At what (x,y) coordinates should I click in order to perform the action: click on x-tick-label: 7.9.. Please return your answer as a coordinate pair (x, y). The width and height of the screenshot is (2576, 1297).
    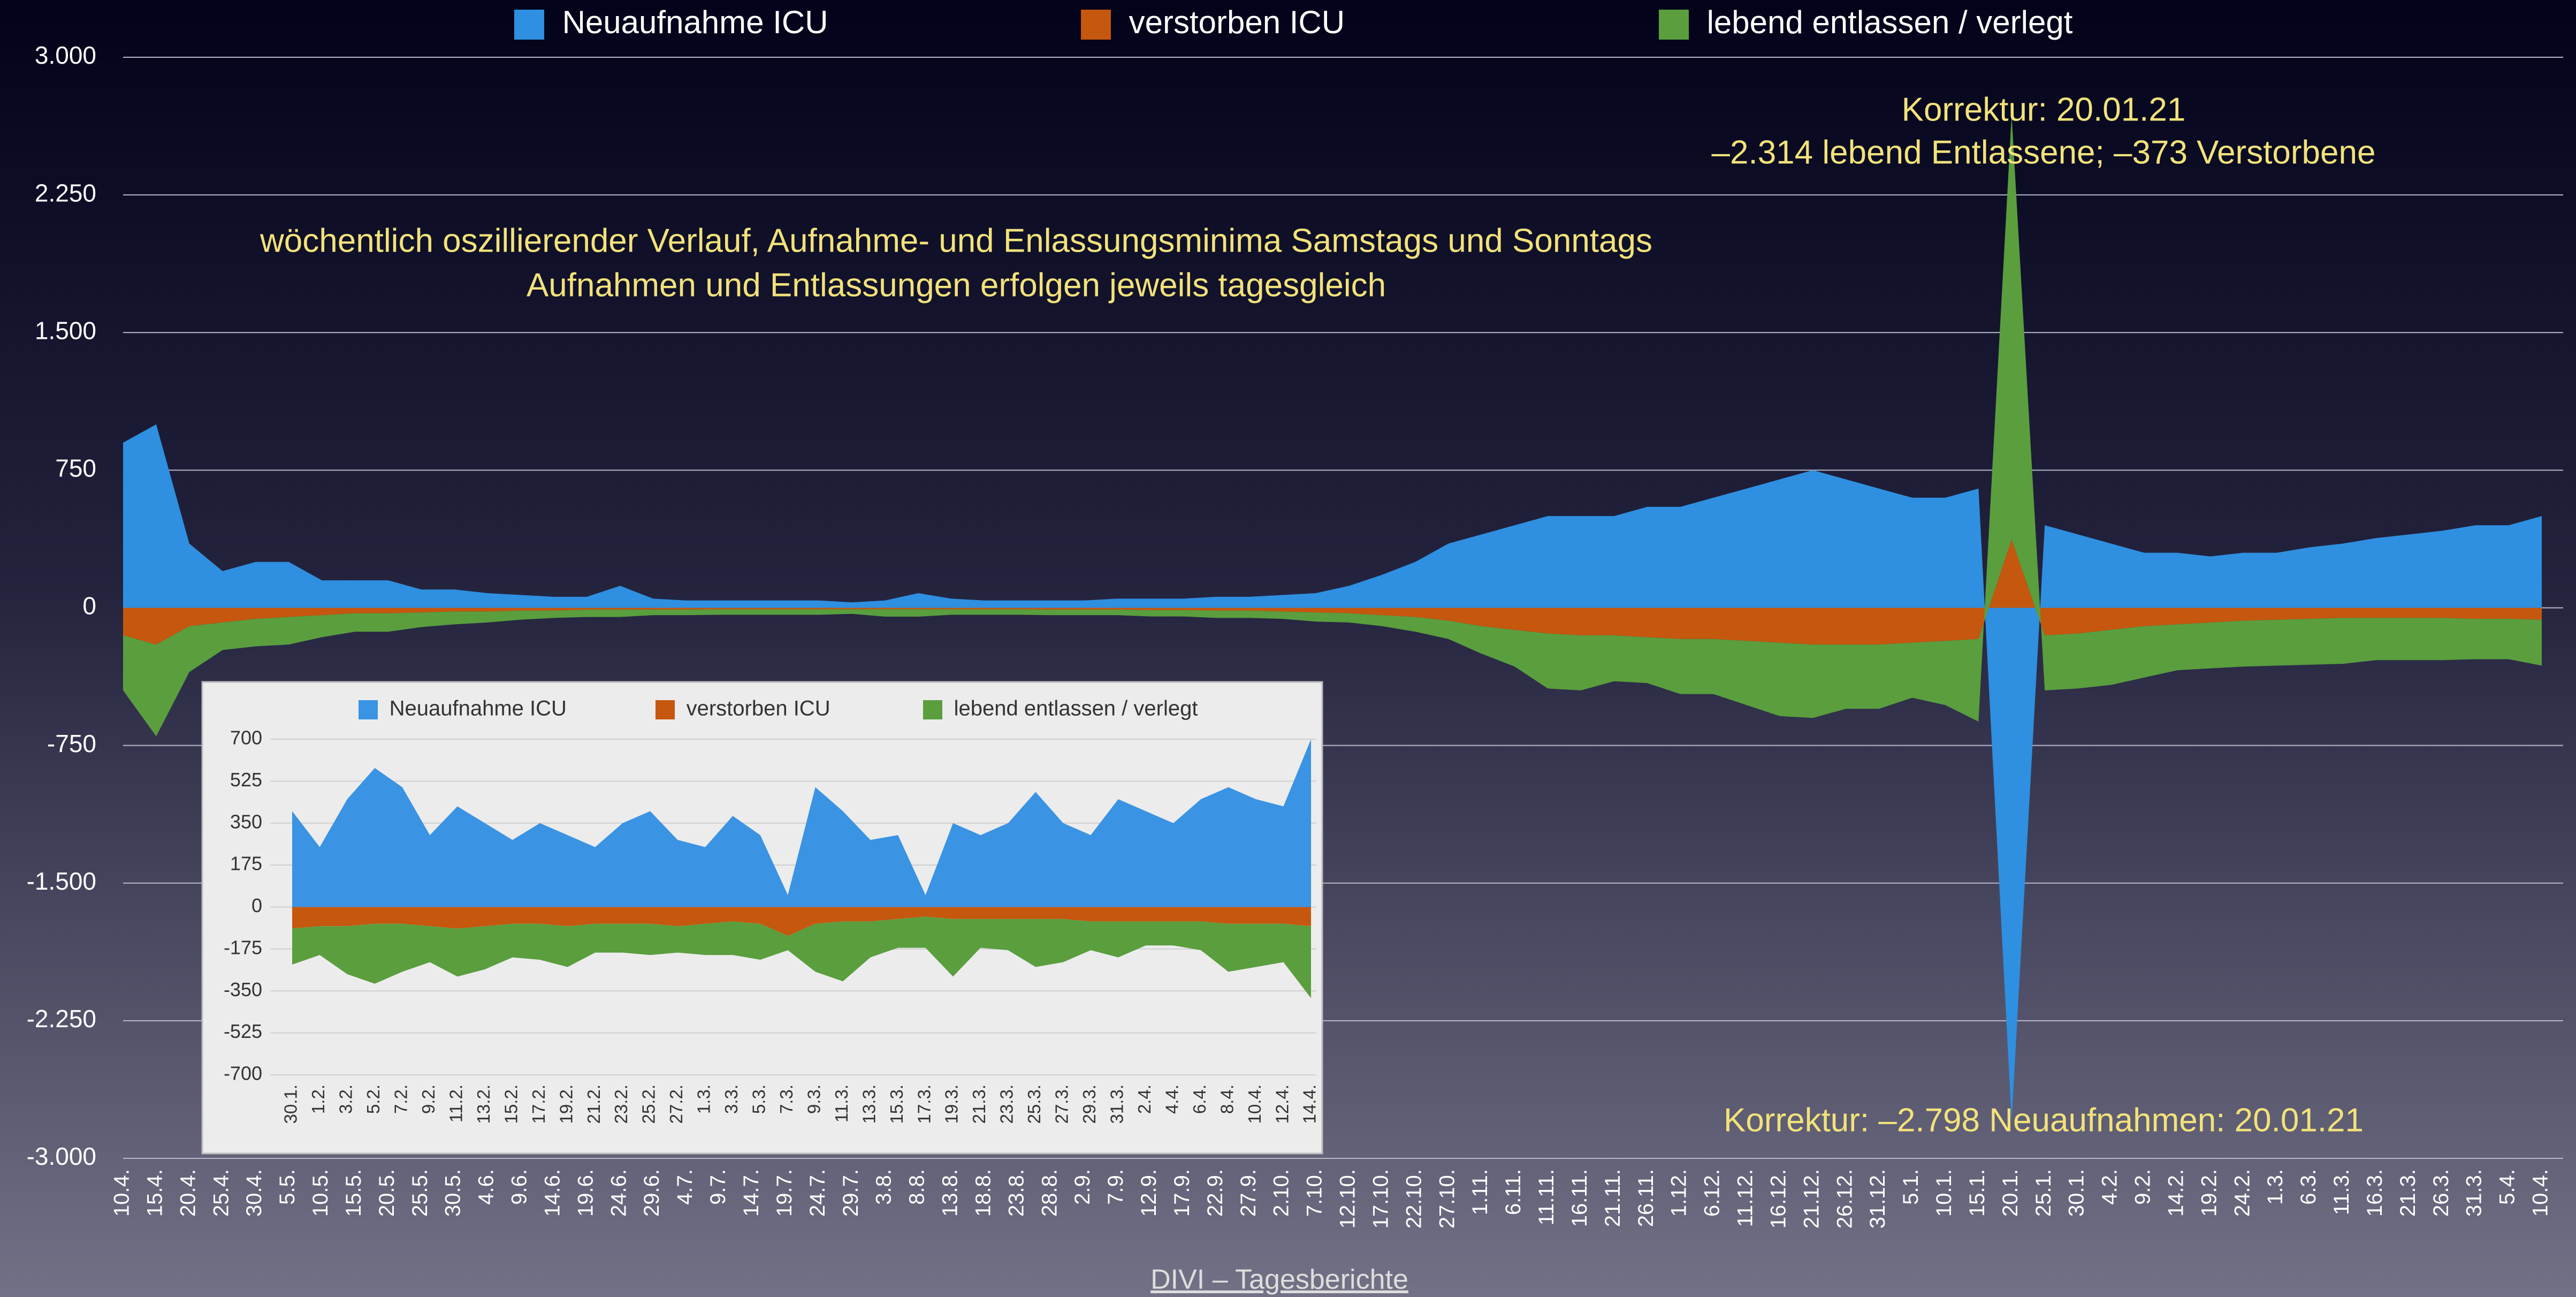
    Looking at the image, I should click on (1115, 1187).